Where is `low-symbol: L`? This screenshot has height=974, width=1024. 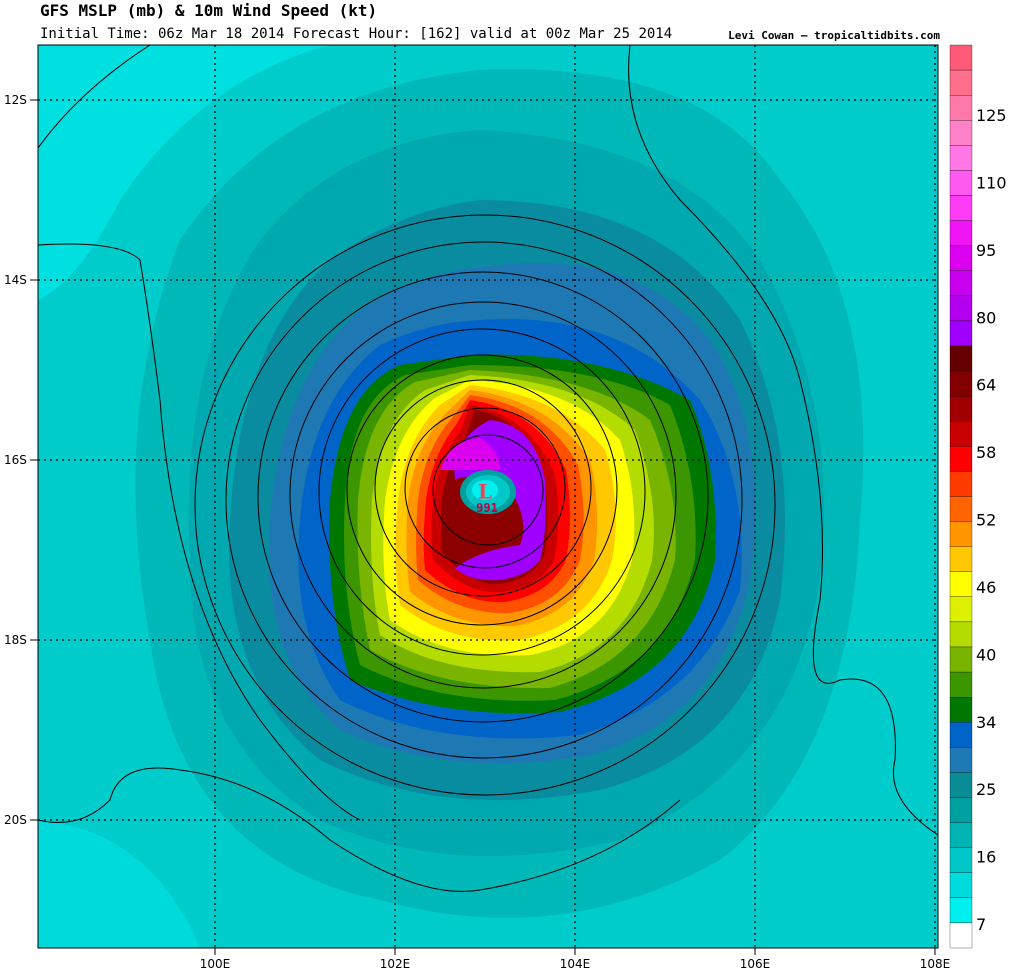 low-symbol: L is located at coordinates (485, 492).